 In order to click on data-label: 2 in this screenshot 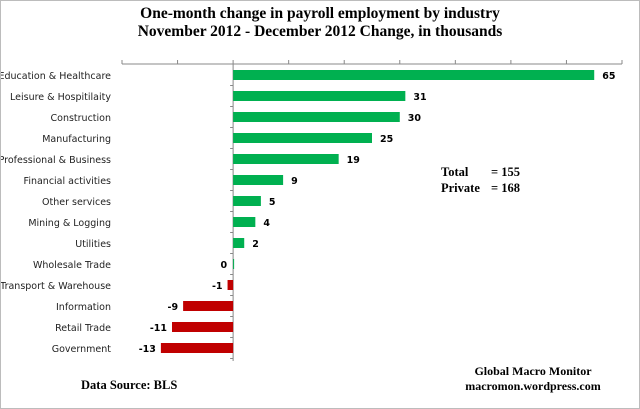, I will do `click(255, 244)`.